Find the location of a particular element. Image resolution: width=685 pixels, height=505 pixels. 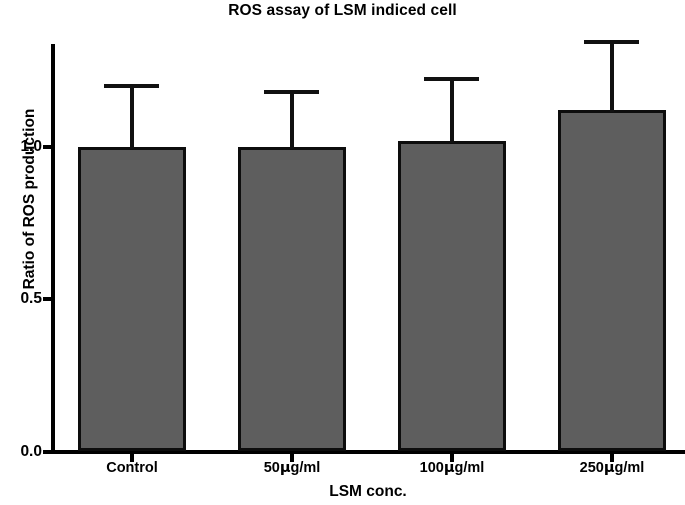

x-category-label-50ug: 50μg/ml is located at coordinates (292, 468).